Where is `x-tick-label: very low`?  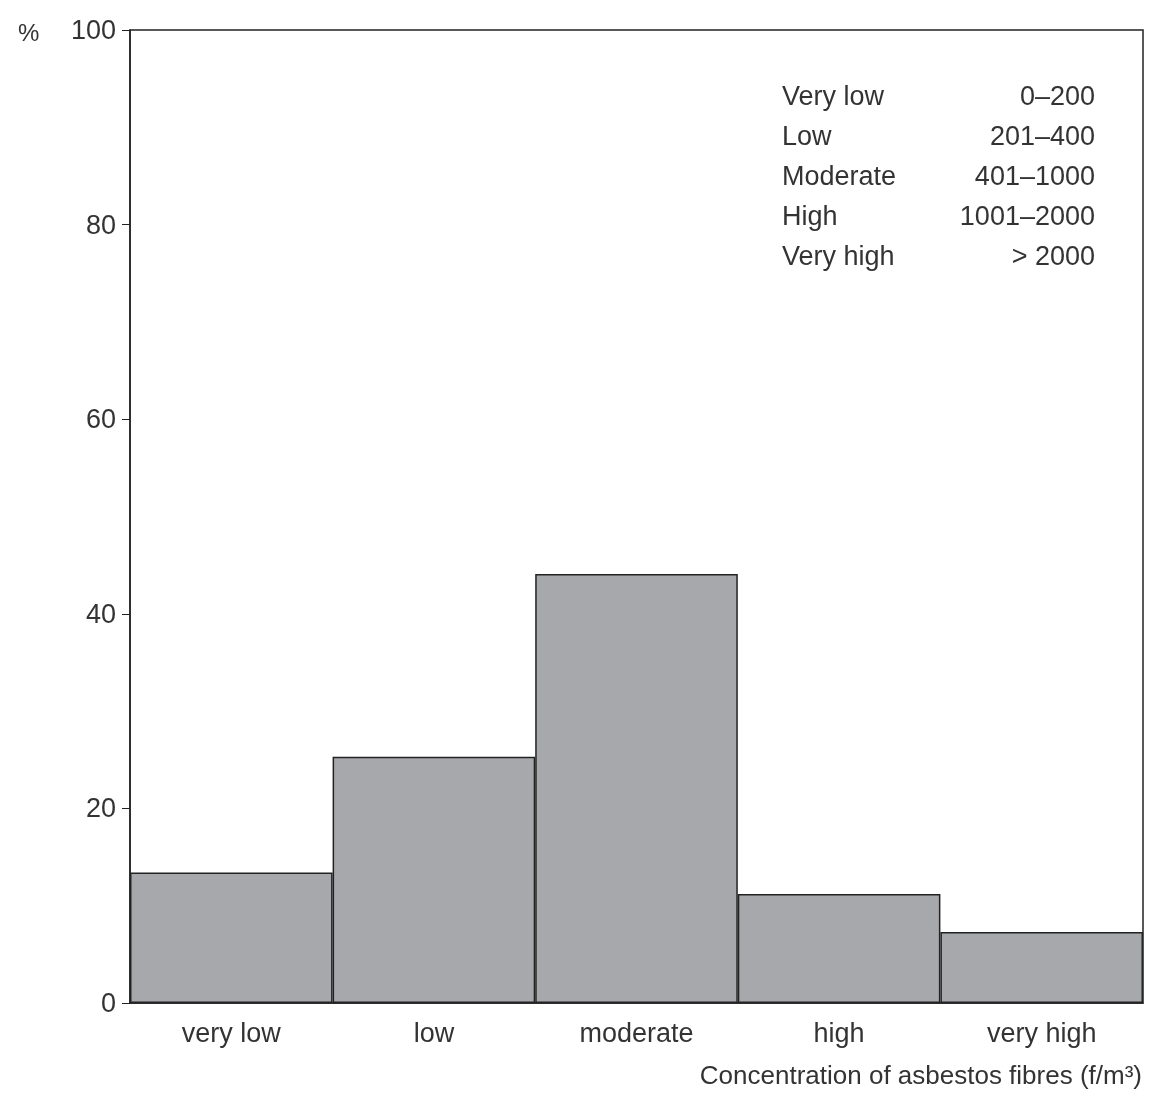
x-tick-label: very low is located at coordinates (231, 1032).